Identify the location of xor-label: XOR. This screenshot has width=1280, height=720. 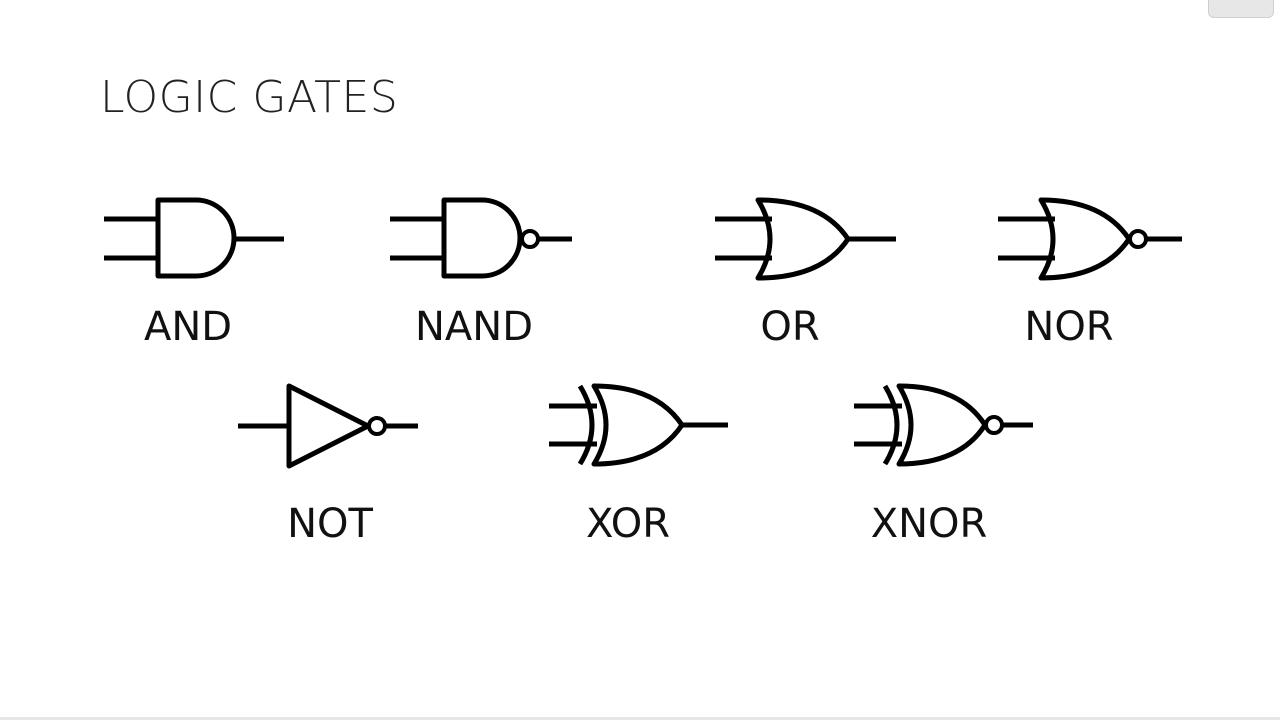
(628, 524).